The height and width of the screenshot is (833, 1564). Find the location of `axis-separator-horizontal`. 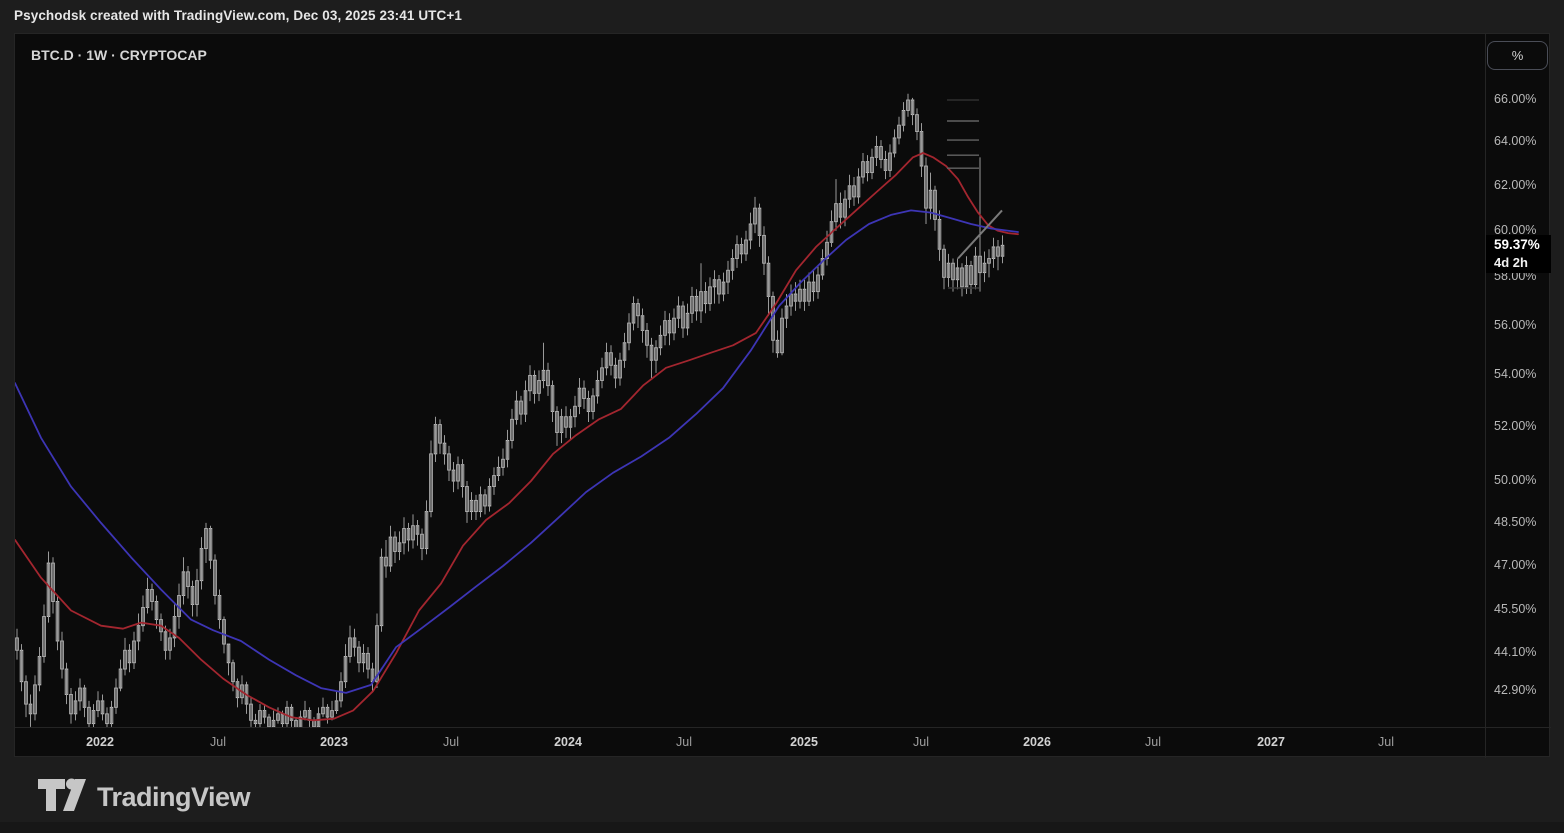

axis-separator-horizontal is located at coordinates (783, 727).